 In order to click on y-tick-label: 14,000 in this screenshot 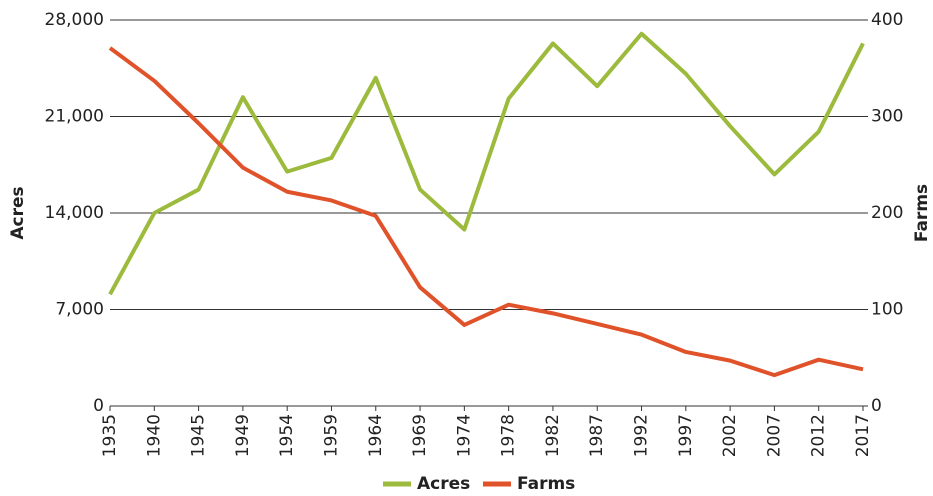, I will do `click(74, 213)`.